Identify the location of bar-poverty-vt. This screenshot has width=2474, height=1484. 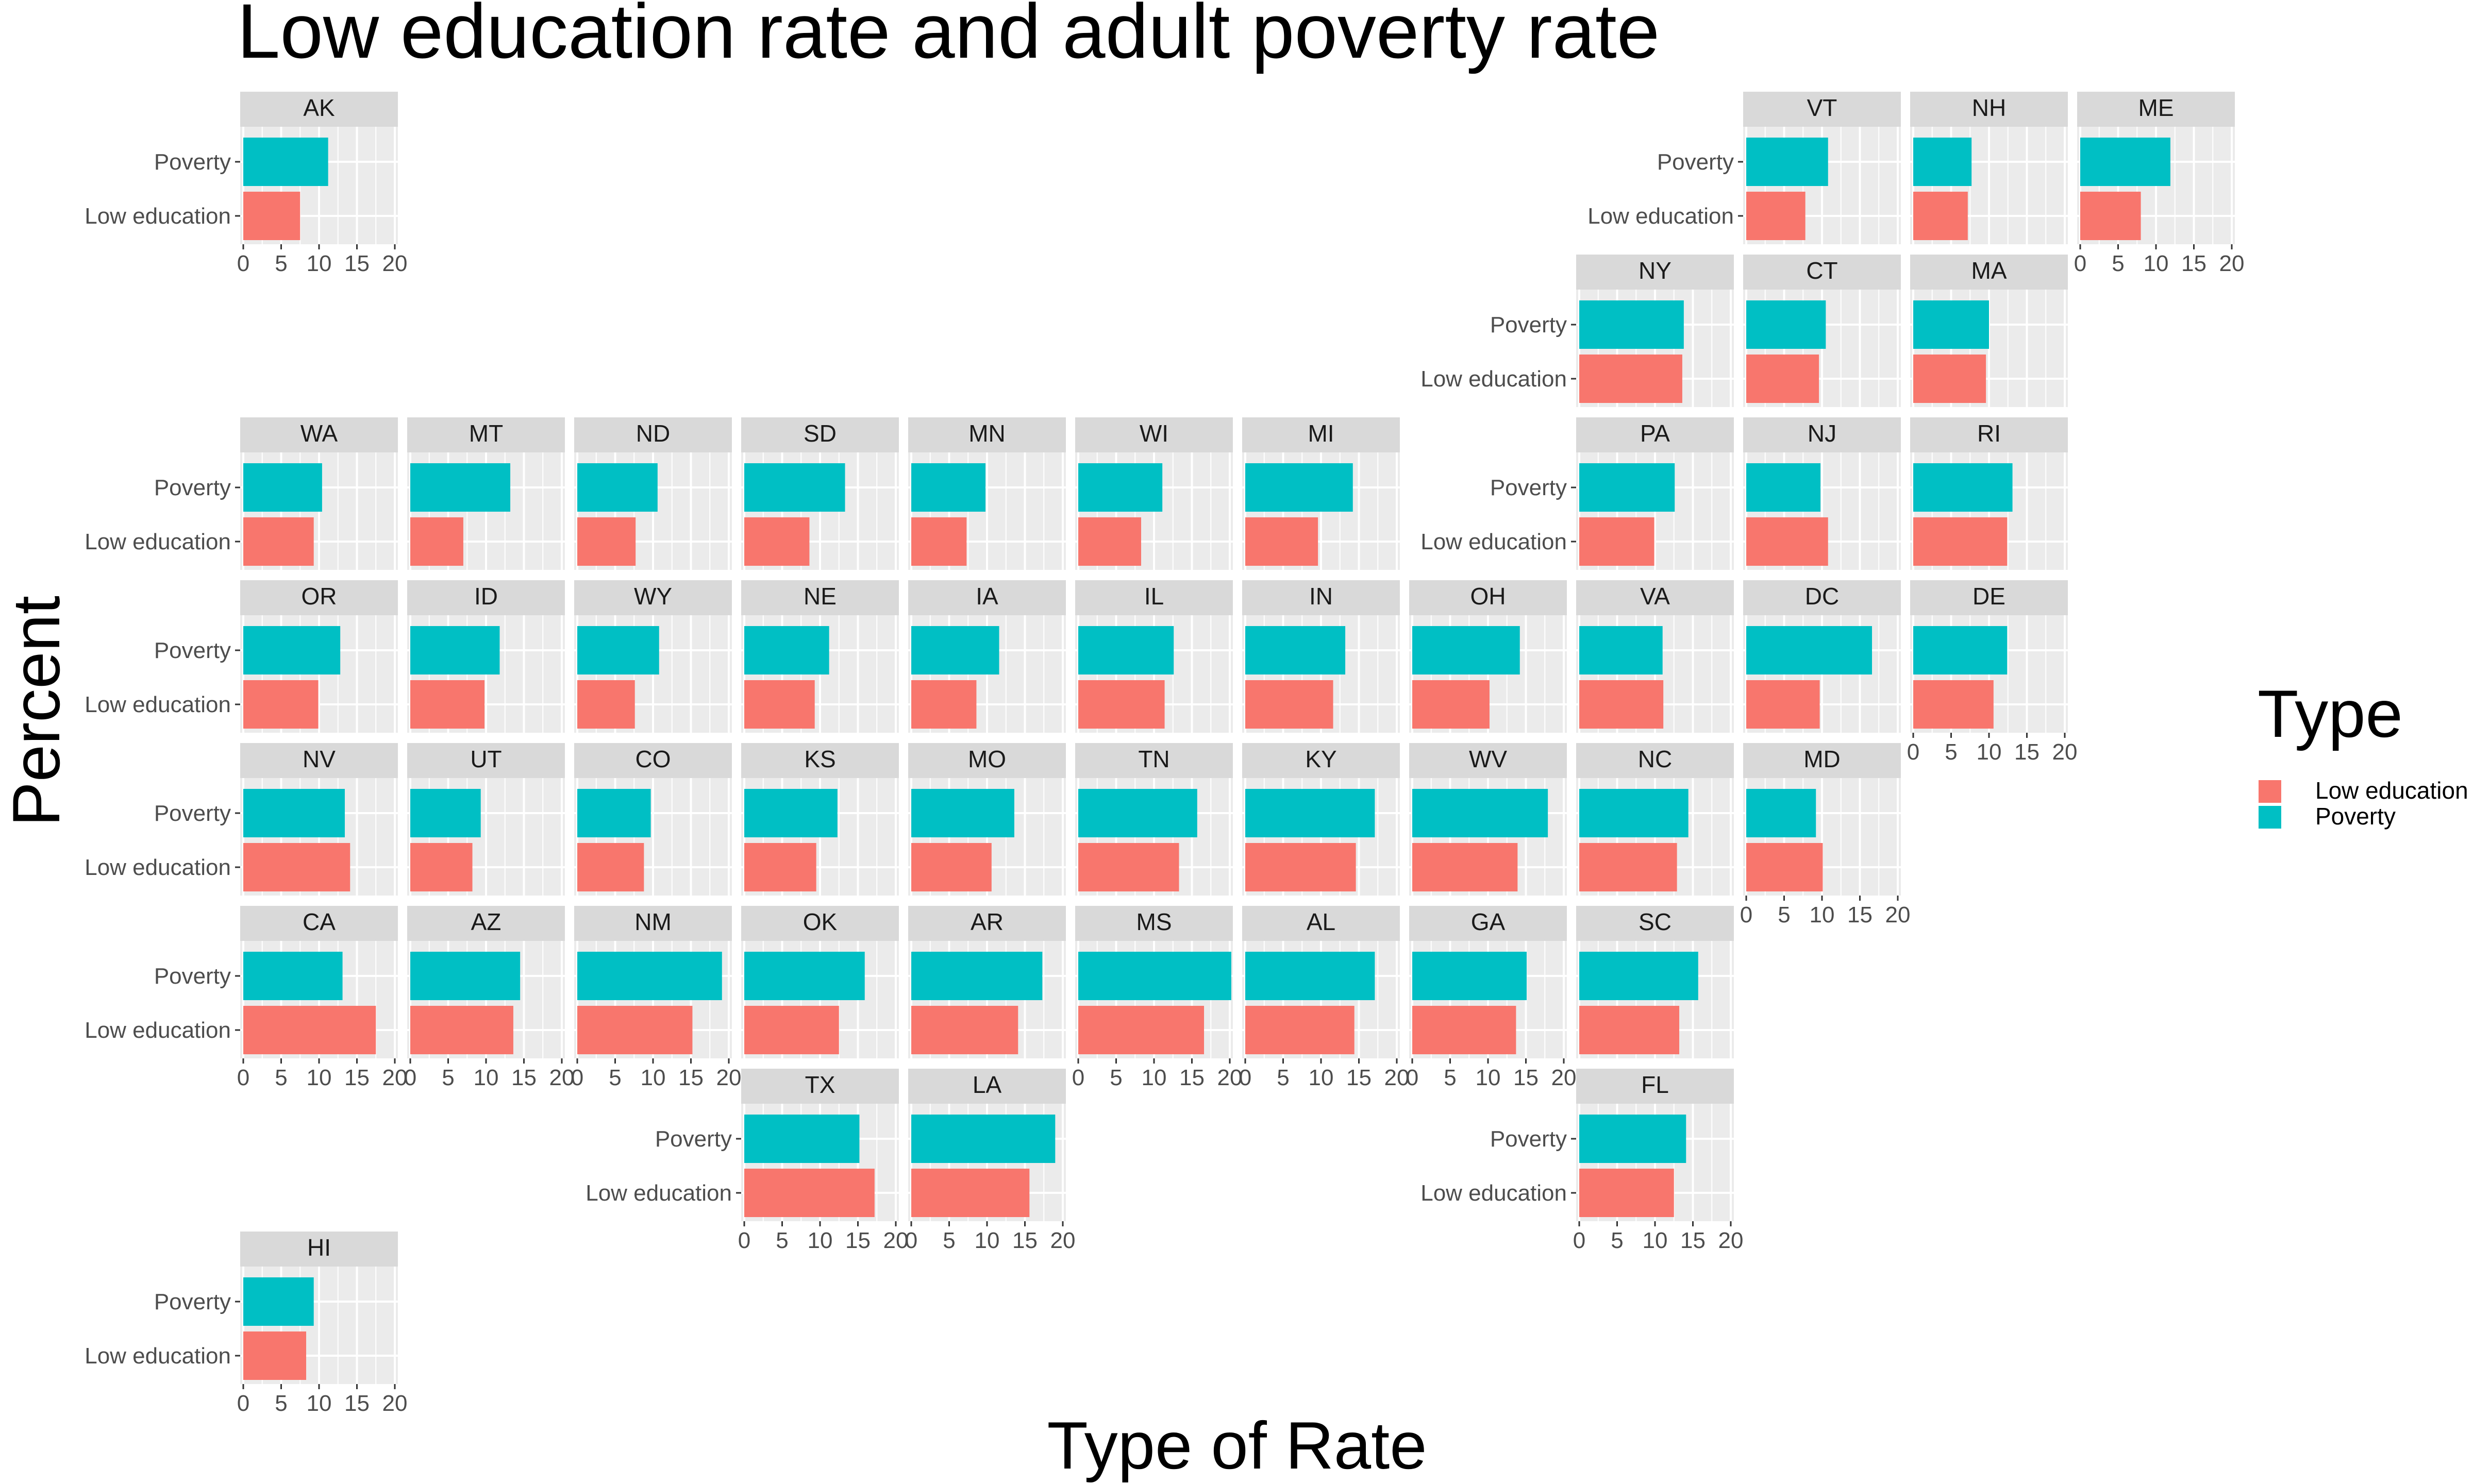
(1787, 162).